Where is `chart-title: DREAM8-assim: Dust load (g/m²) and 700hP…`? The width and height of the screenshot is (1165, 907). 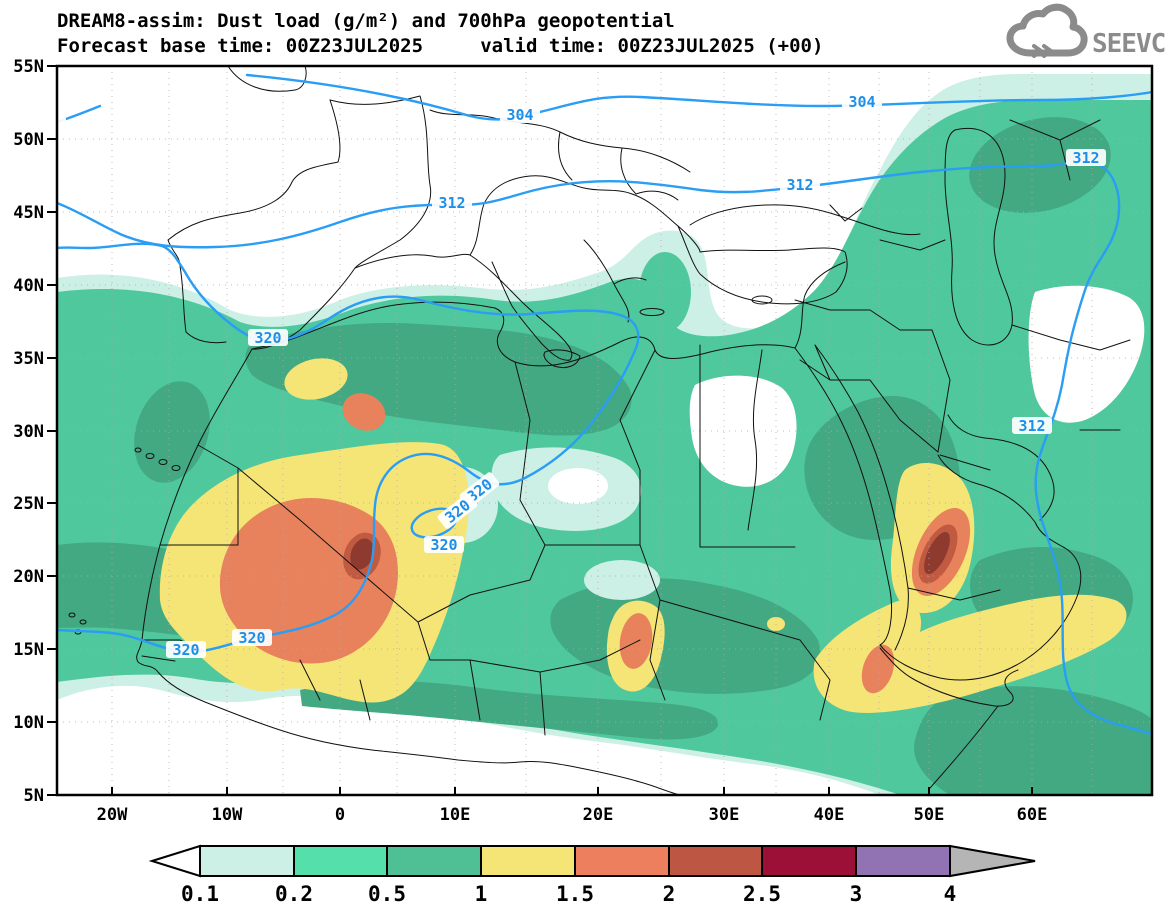
chart-title: DREAM8-assim: Dust load (g/m²) and 700hP… is located at coordinates (366, 21).